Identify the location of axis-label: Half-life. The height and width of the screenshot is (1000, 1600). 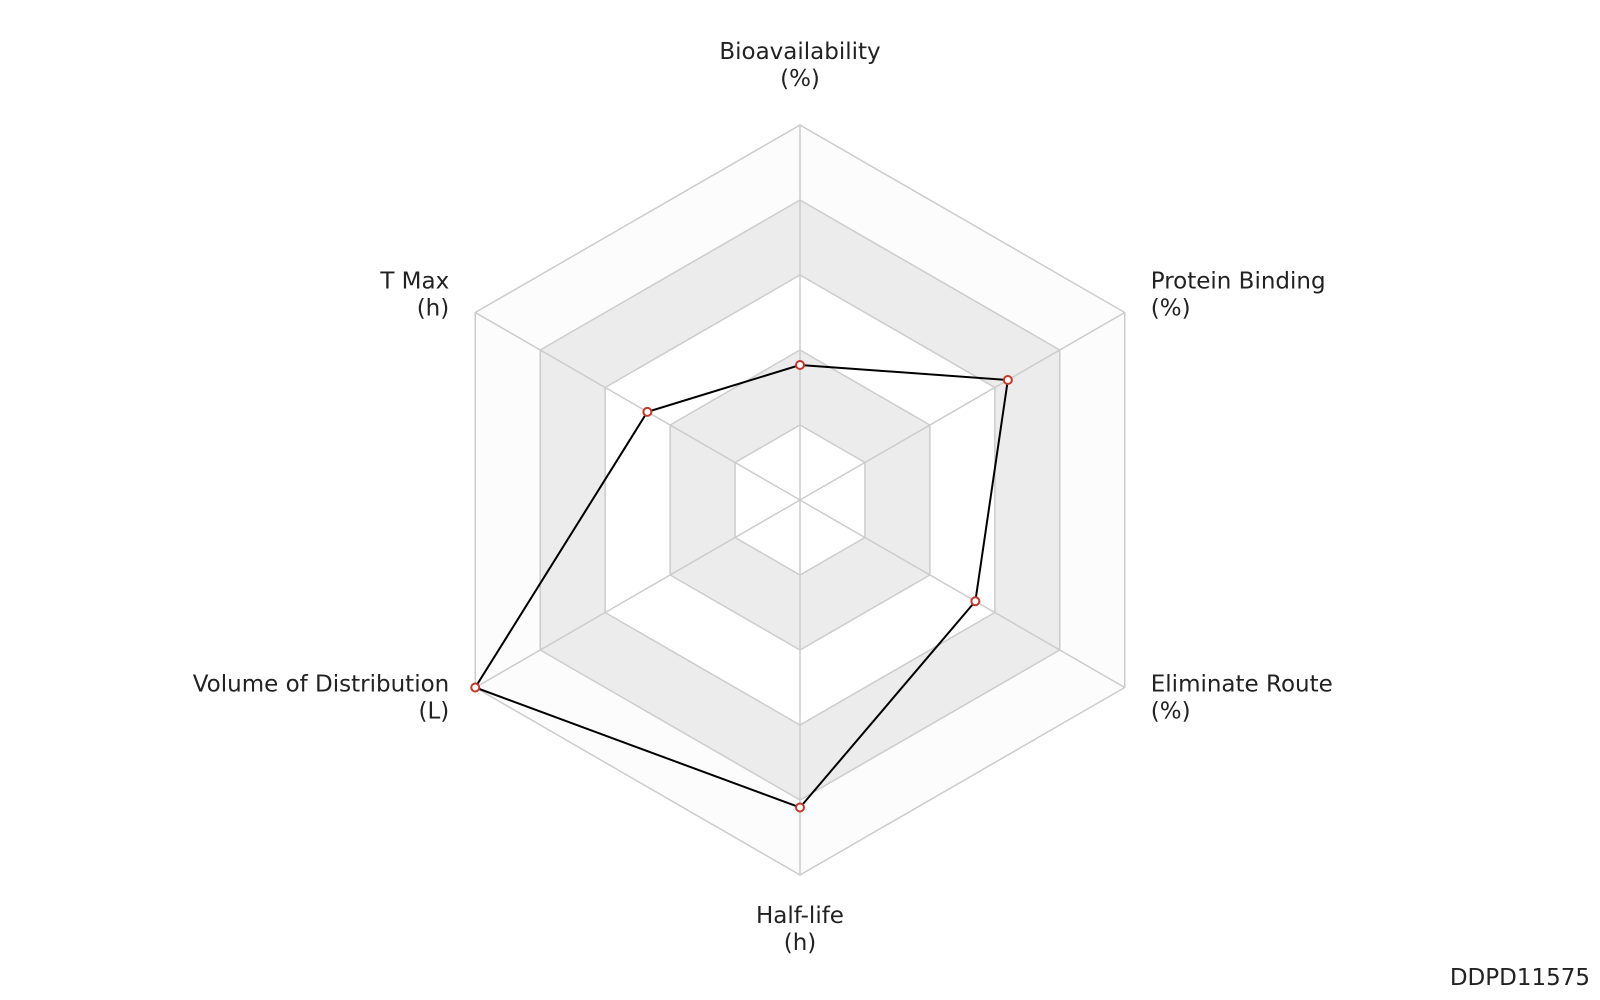
(800, 916).